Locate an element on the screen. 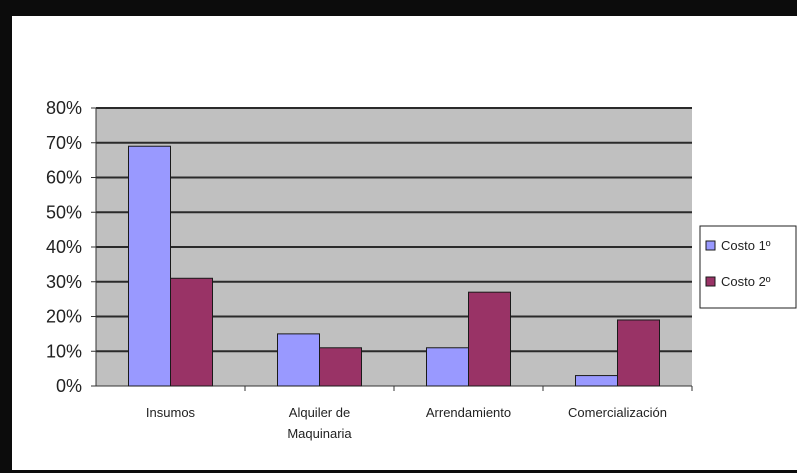  frame-border-top is located at coordinates (398, 8).